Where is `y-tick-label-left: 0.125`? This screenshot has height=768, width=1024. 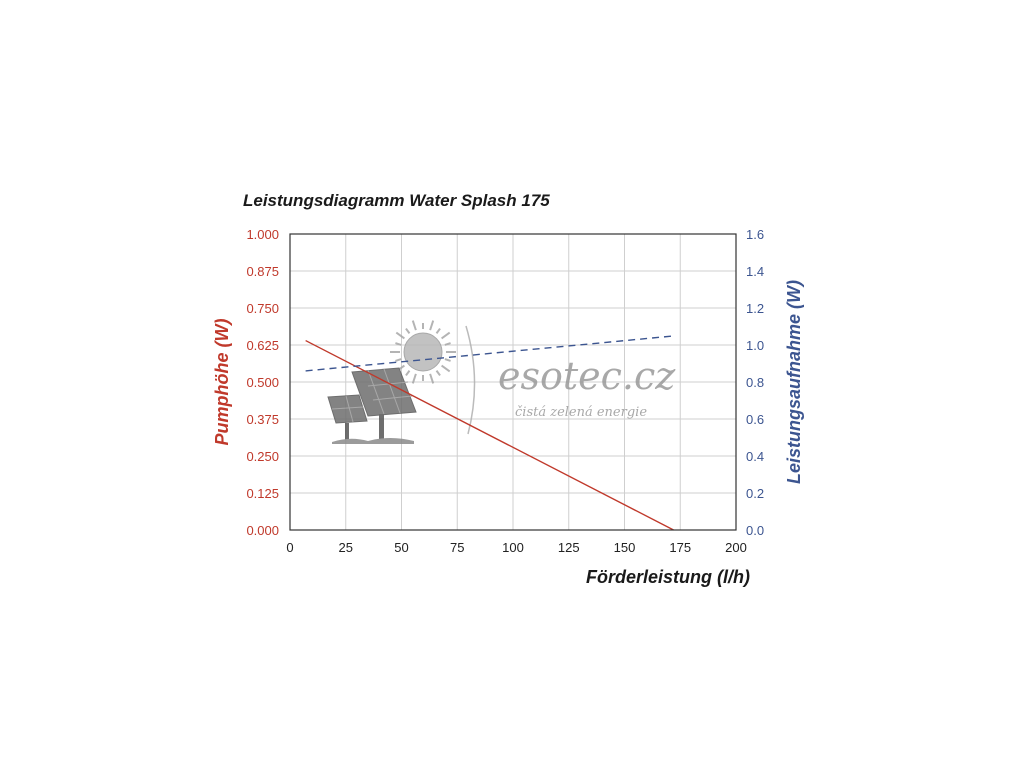 y-tick-label-left: 0.125 is located at coordinates (262, 493).